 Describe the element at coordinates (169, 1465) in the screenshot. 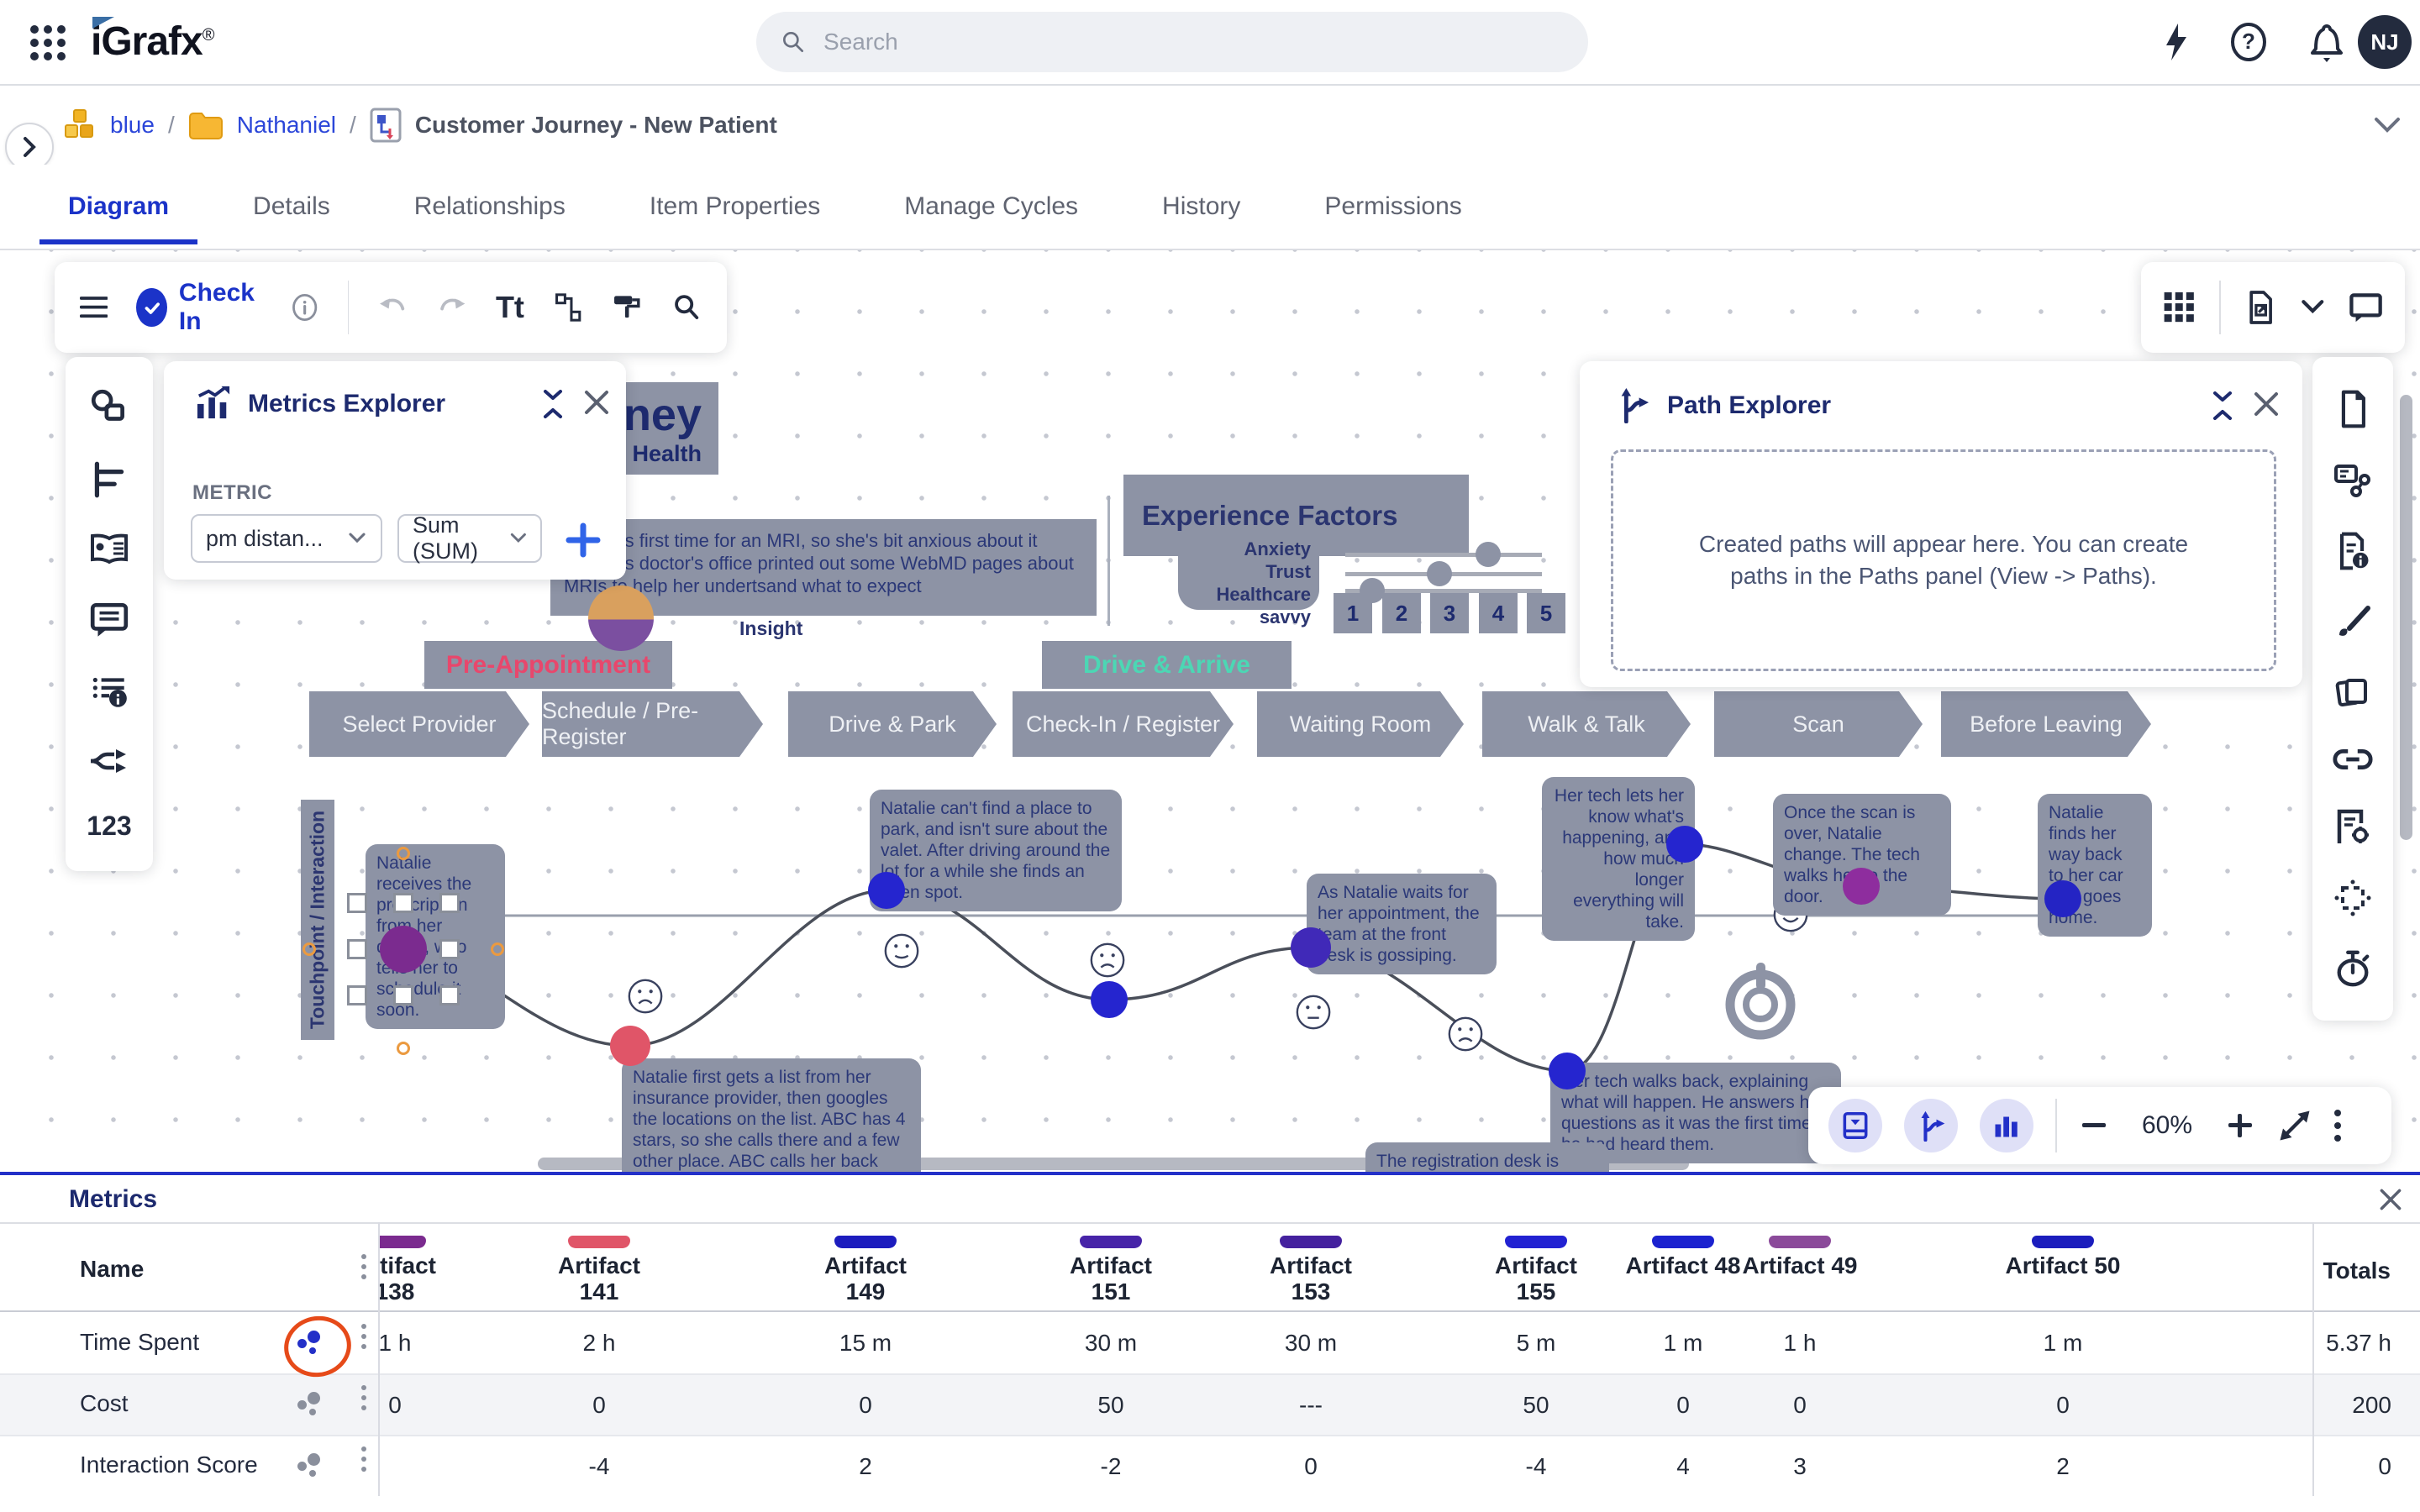

I see `metric-name: Interaction Score` at that location.